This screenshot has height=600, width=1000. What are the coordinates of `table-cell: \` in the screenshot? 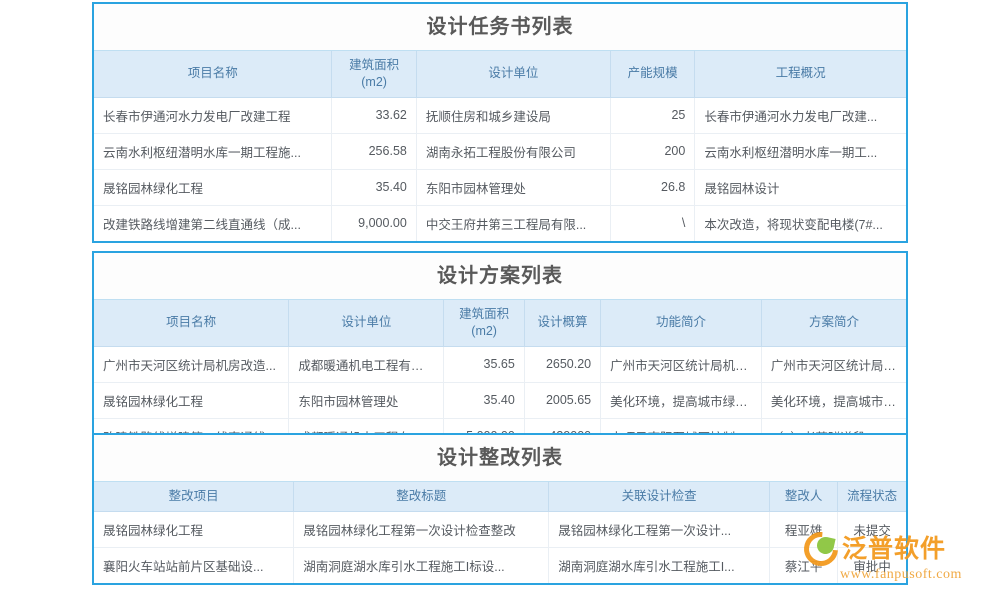 It's located at (653, 223).